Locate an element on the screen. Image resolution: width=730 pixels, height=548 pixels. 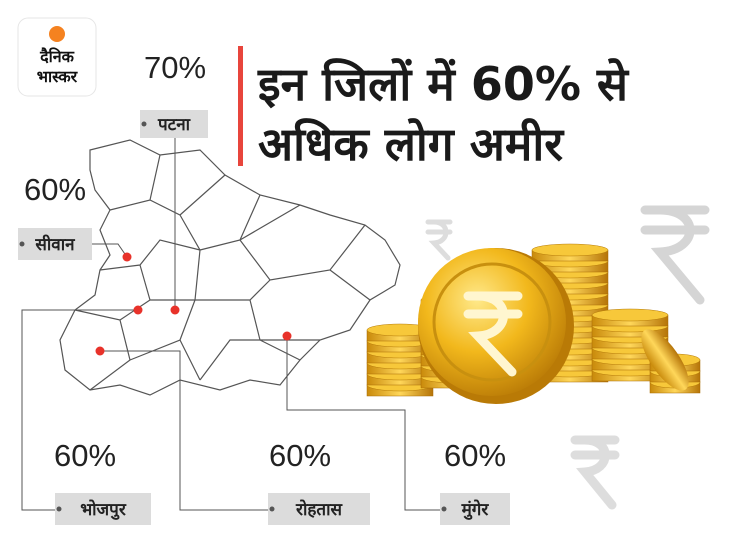
logo-text: भास्कर is located at coordinates (58, 76).